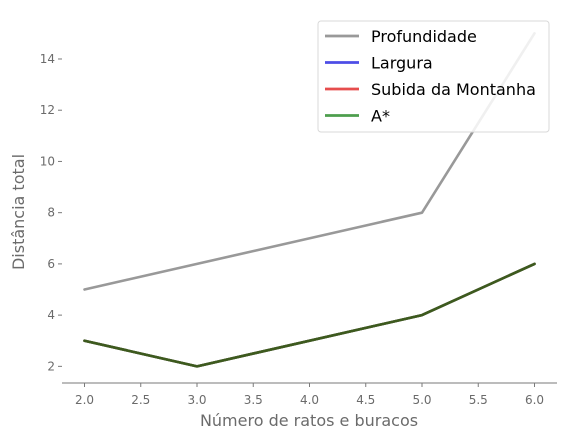  I want to click on legend: Profundidade Largura Subida da Montanha A*, so click(433, 76).